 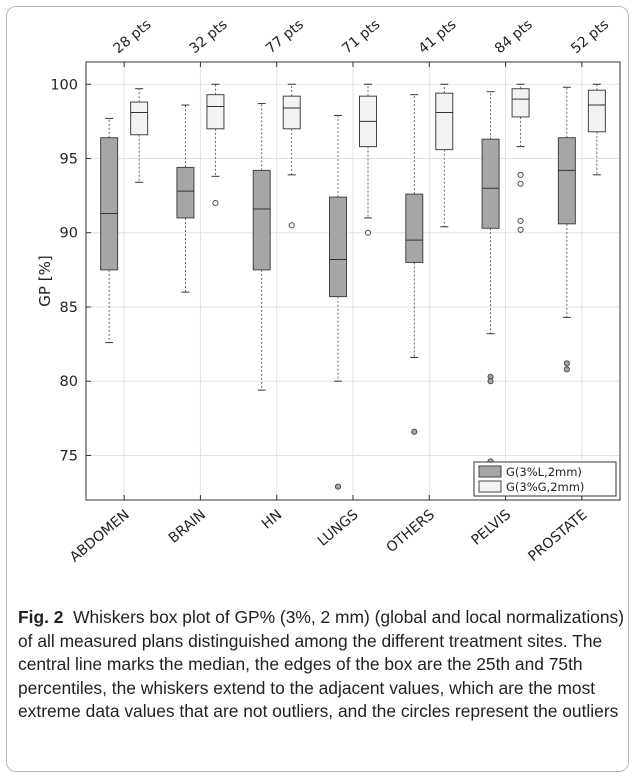 What do you see at coordinates (64, 85) in the screenshot?
I see `y-tick-label: 100` at bounding box center [64, 85].